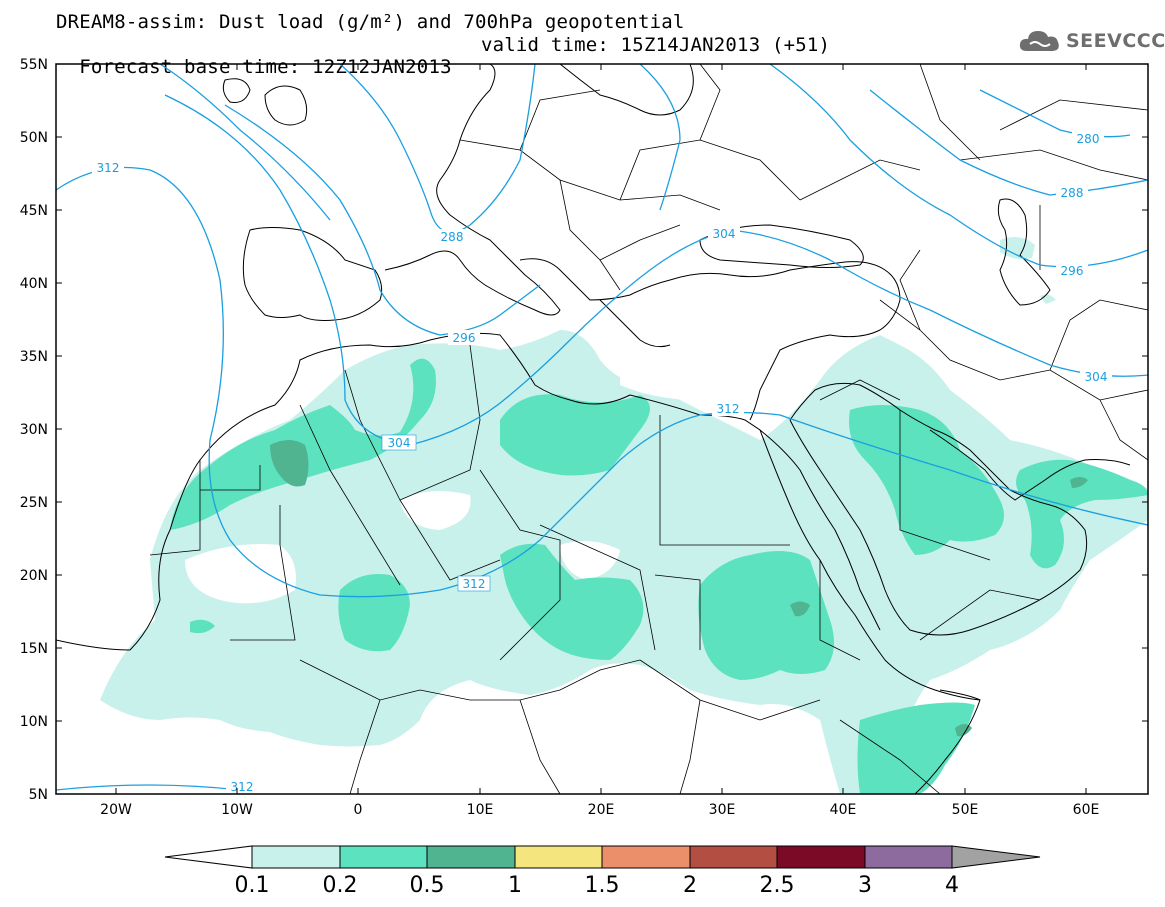 Image resolution: width=1165 pixels, height=907 pixels. I want to click on colorbar-label: 4, so click(952, 885).